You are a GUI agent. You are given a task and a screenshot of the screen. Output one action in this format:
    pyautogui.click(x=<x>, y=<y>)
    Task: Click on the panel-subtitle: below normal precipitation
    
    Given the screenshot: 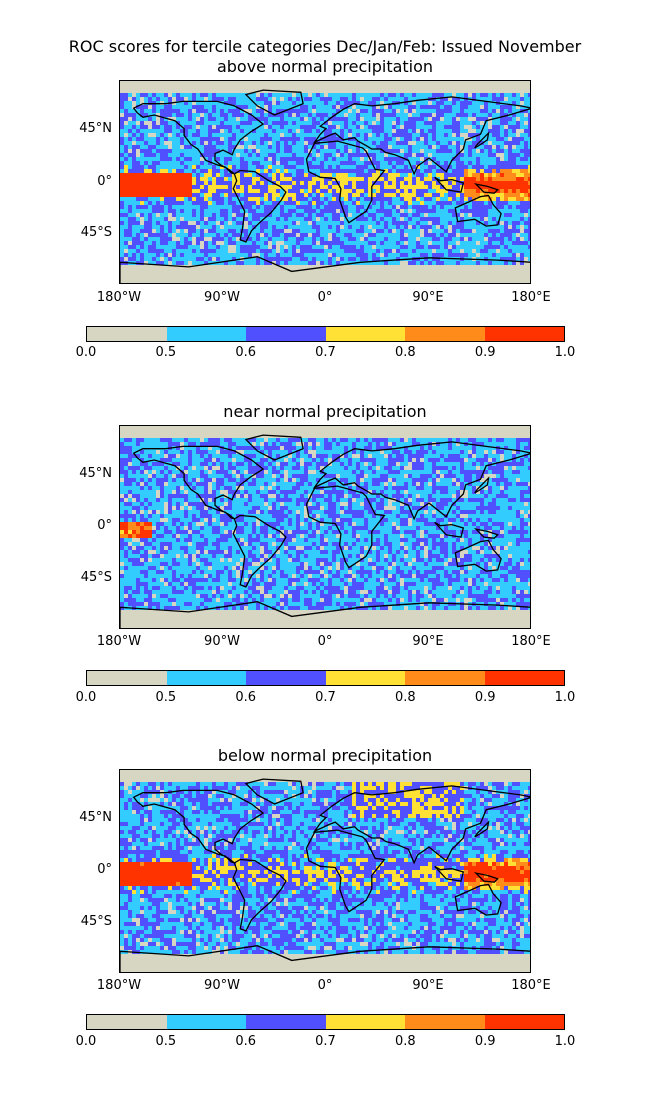 What is the action you would take?
    pyautogui.click(x=325, y=755)
    